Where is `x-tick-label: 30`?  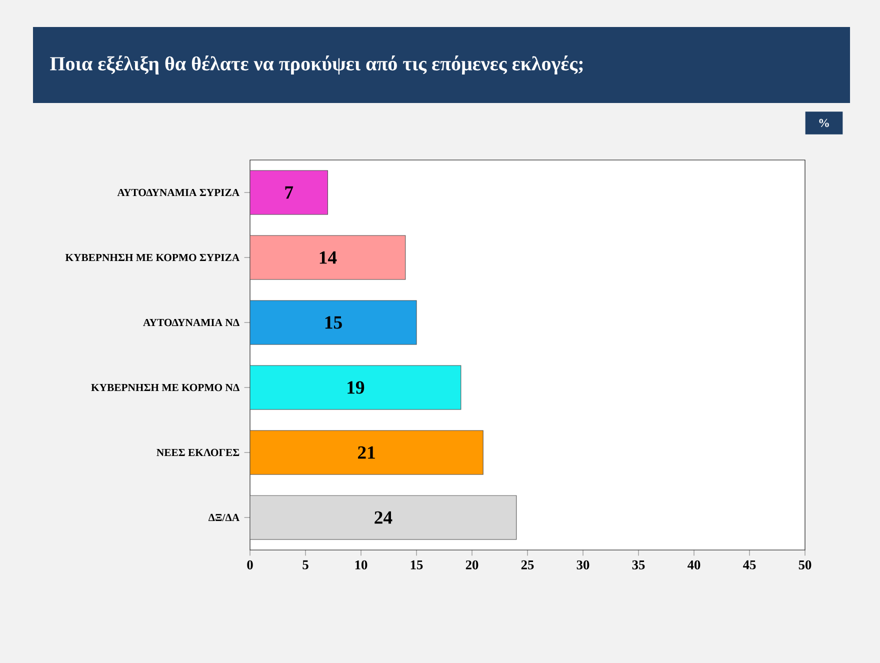
x-tick-label: 30 is located at coordinates (583, 565).